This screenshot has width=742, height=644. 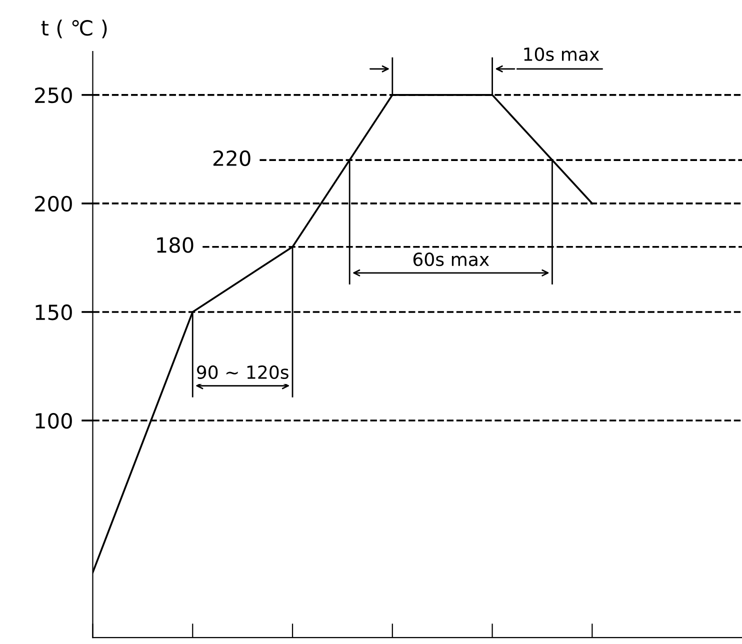 What do you see at coordinates (54, 312) in the screenshot?
I see `y-tick-label: 150` at bounding box center [54, 312].